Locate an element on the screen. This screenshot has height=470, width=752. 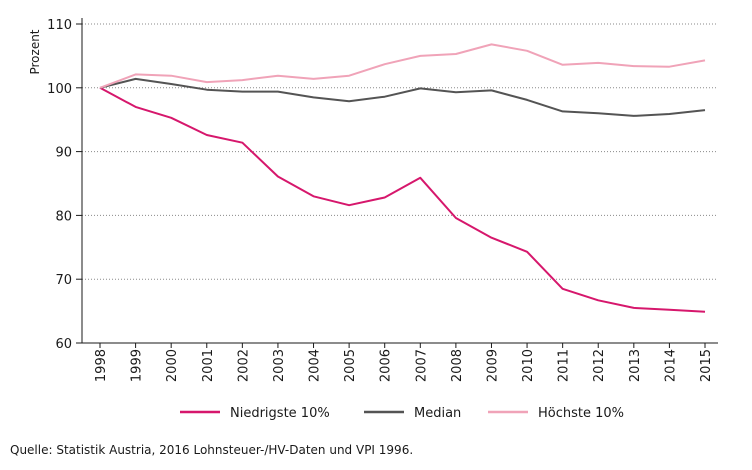
x-tick-label: 2010 is located at coordinates (528, 365).